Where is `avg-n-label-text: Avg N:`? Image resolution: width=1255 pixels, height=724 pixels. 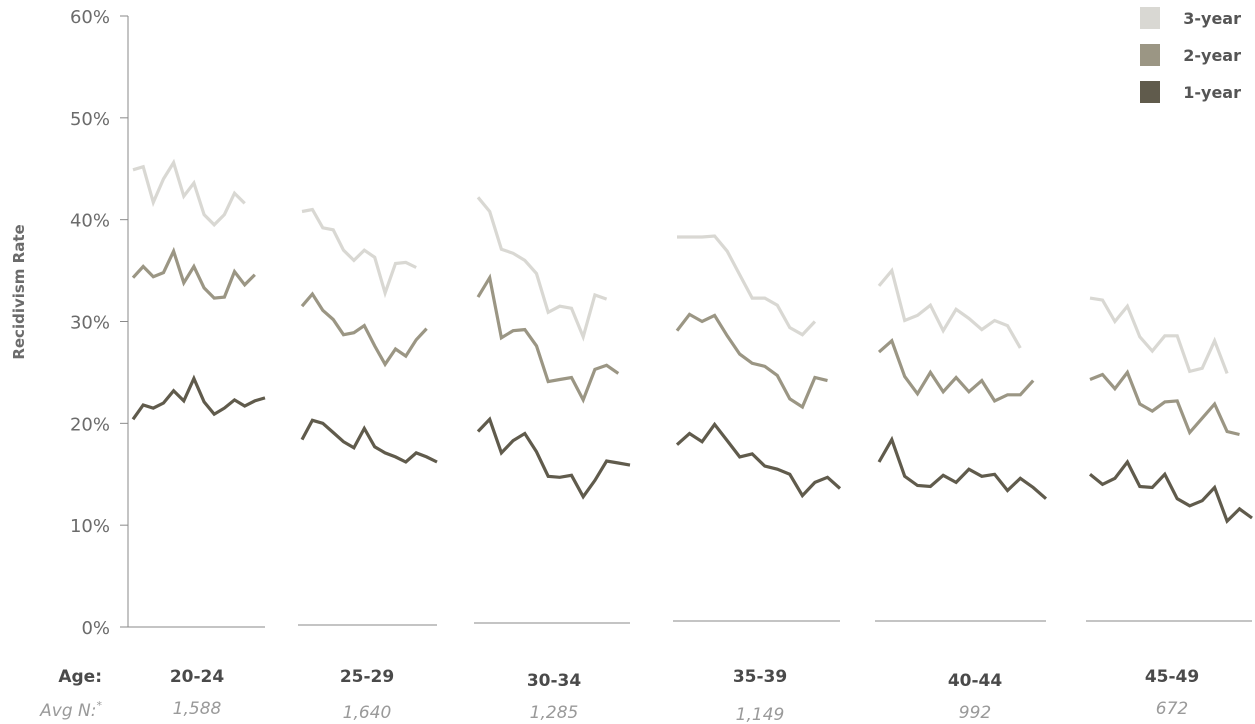
avg-n-label-text: Avg N: is located at coordinates (67, 711).